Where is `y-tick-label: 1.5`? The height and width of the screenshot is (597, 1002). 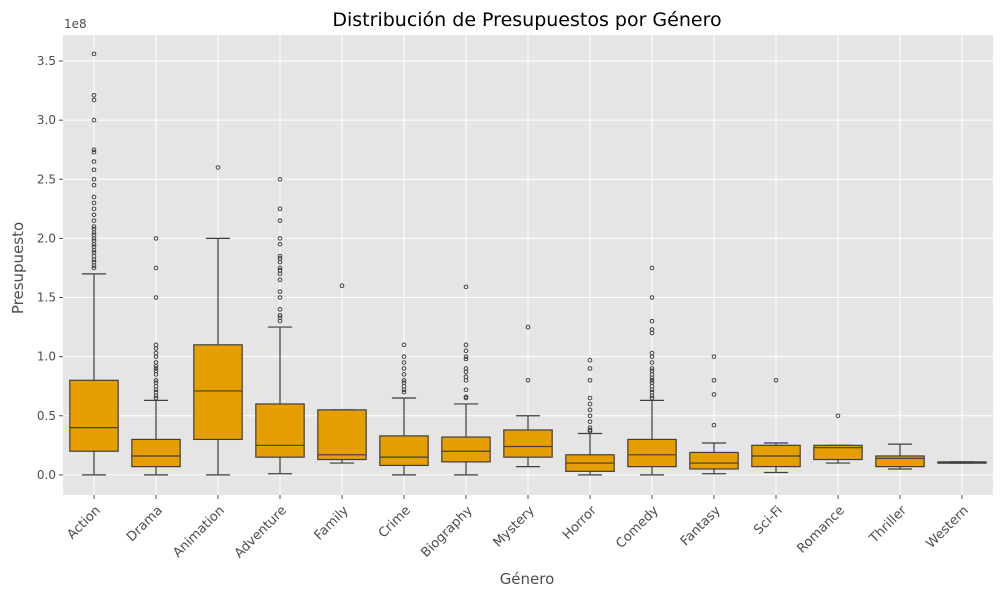 y-tick-label: 1.5 is located at coordinates (46, 298).